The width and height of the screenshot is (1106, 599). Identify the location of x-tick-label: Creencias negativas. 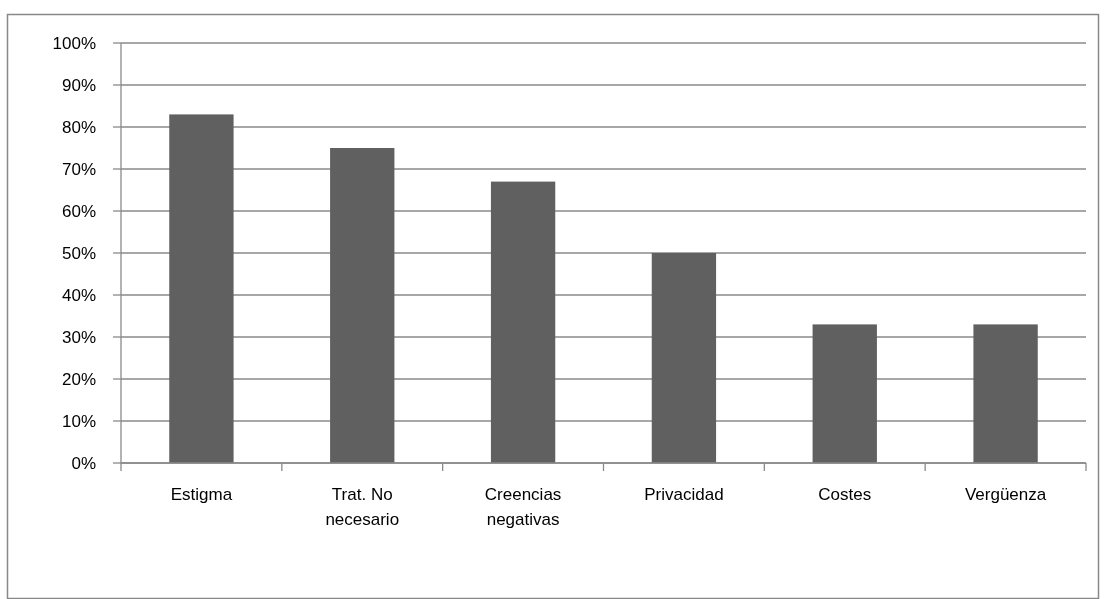
(523, 507).